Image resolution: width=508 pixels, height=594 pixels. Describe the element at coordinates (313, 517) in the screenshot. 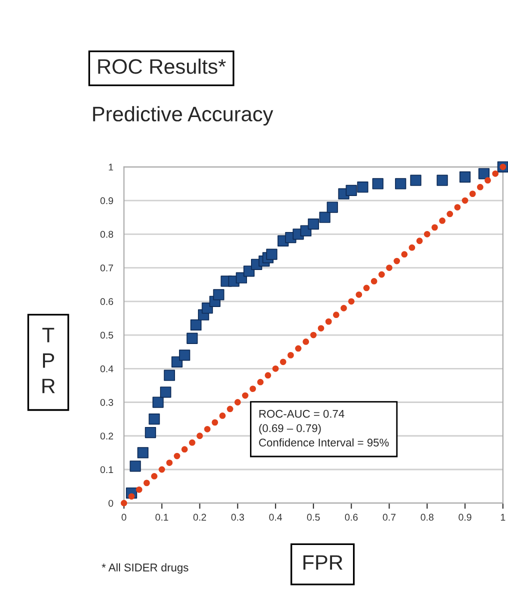

I see `x-tick-label: 0.5` at that location.